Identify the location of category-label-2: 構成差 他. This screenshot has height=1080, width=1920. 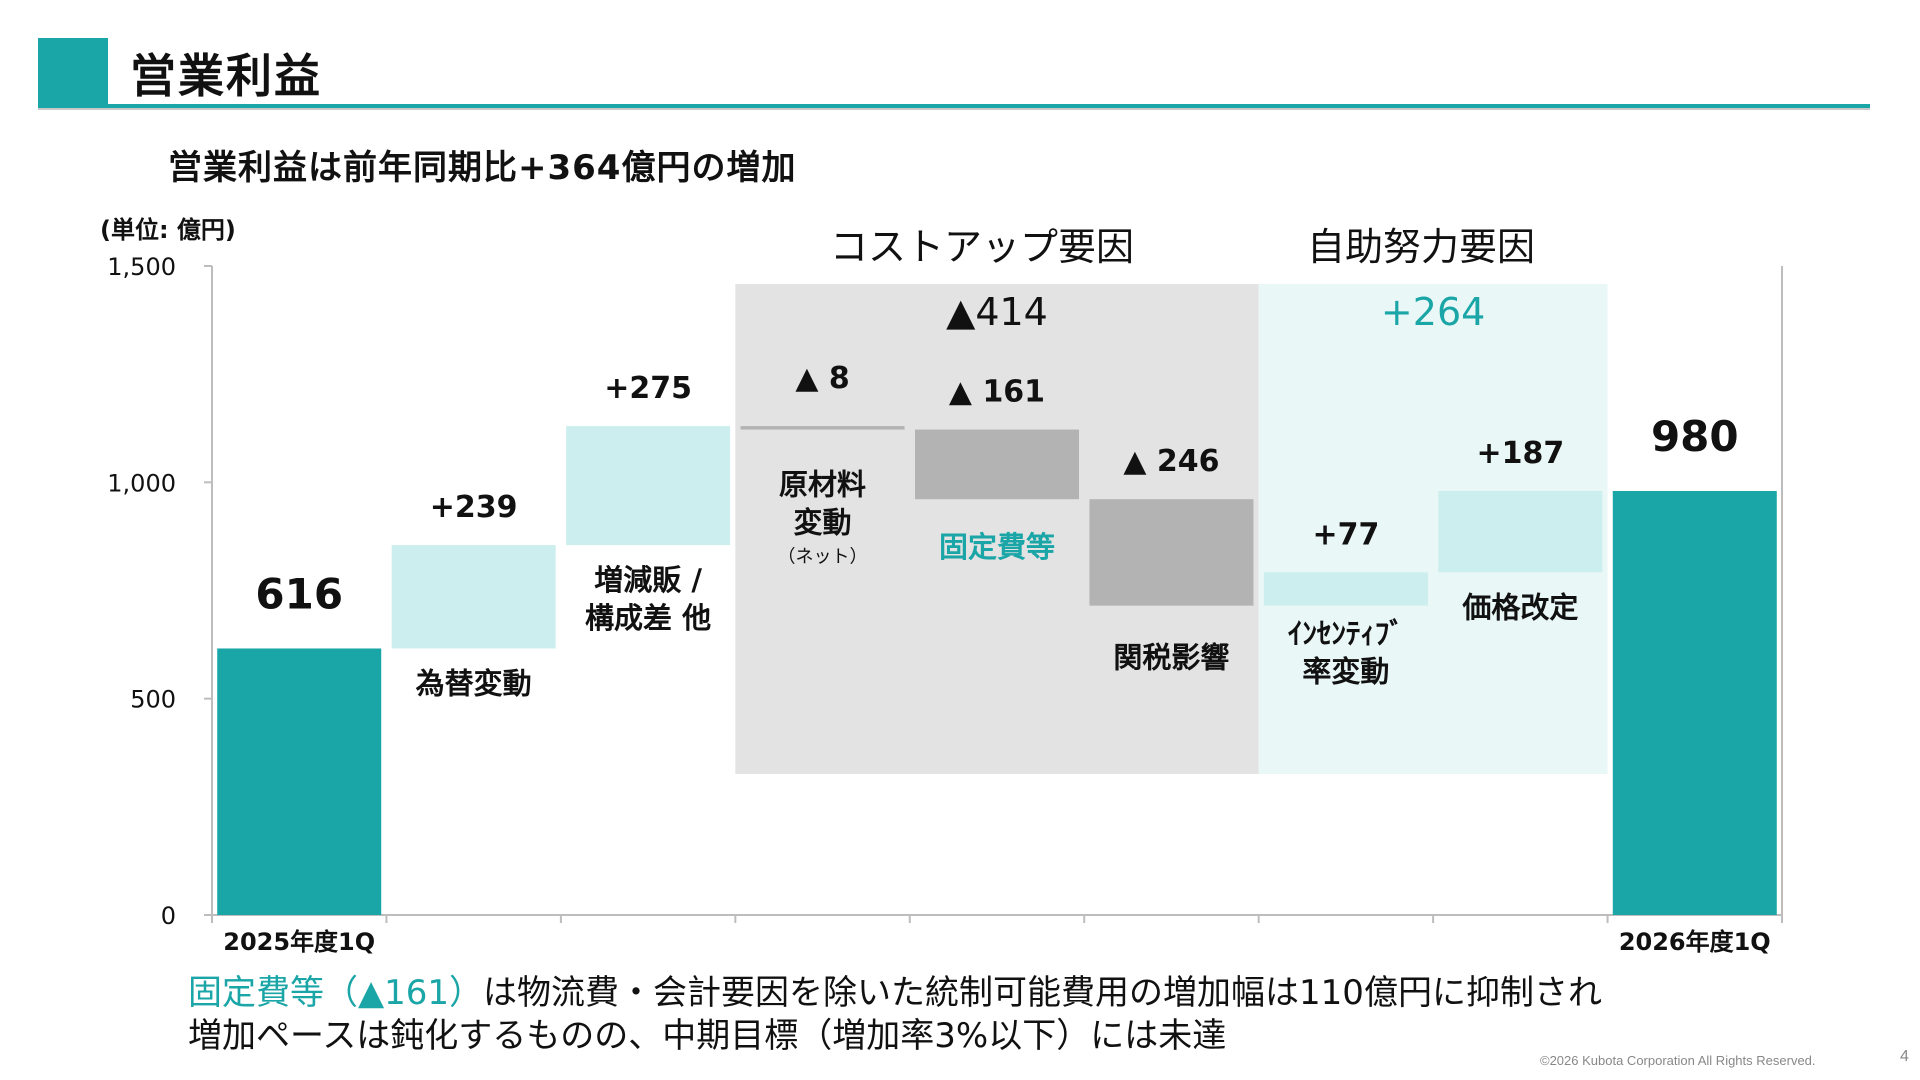
(648, 618).